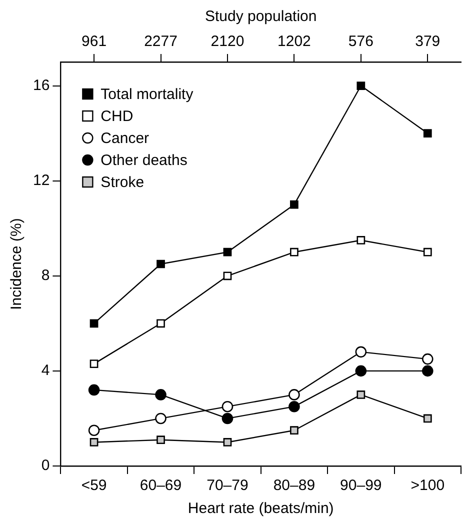 The width and height of the screenshot is (469, 526). What do you see at coordinates (294, 41) in the screenshot?
I see `annotation: 1202` at bounding box center [294, 41].